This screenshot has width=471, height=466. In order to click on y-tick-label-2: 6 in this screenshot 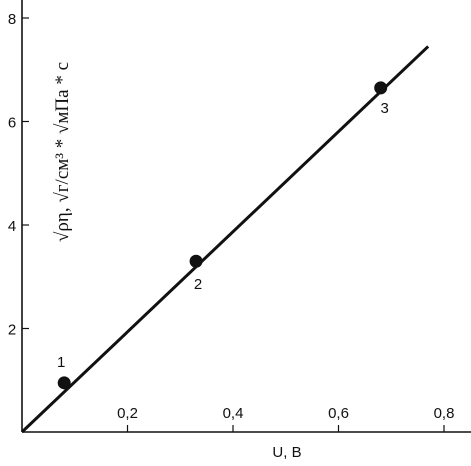, I will do `click(12, 123)`.